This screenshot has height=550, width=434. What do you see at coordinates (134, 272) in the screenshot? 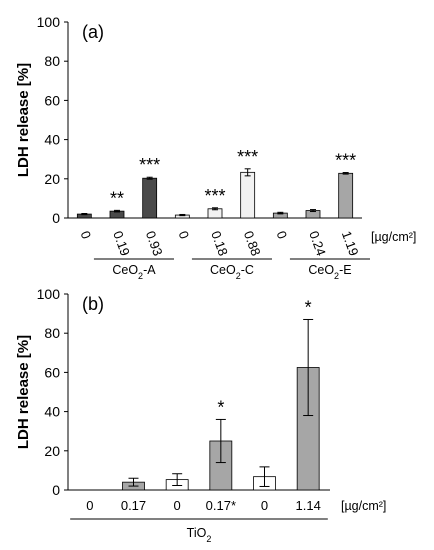
I see `group-label: CeO2-A` at bounding box center [134, 272].